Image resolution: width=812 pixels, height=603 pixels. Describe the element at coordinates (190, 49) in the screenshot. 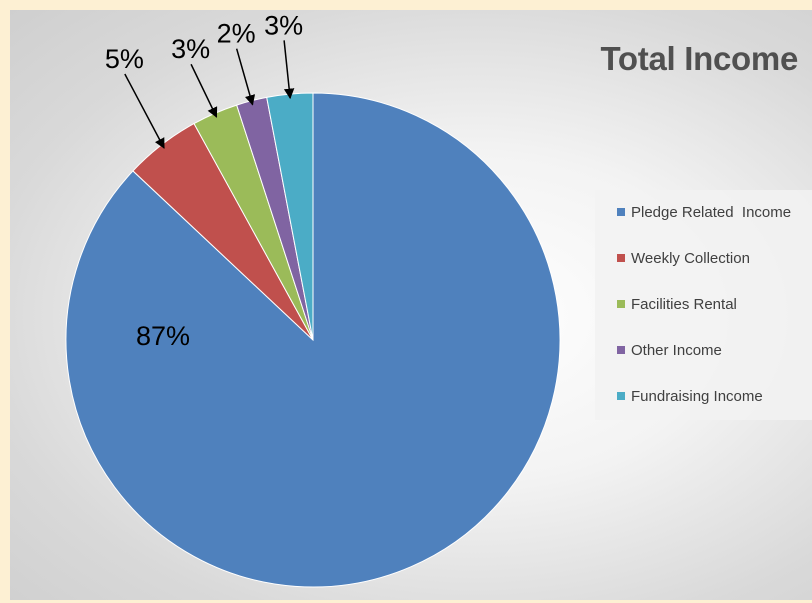

I see `data-label-2: 3%` at that location.